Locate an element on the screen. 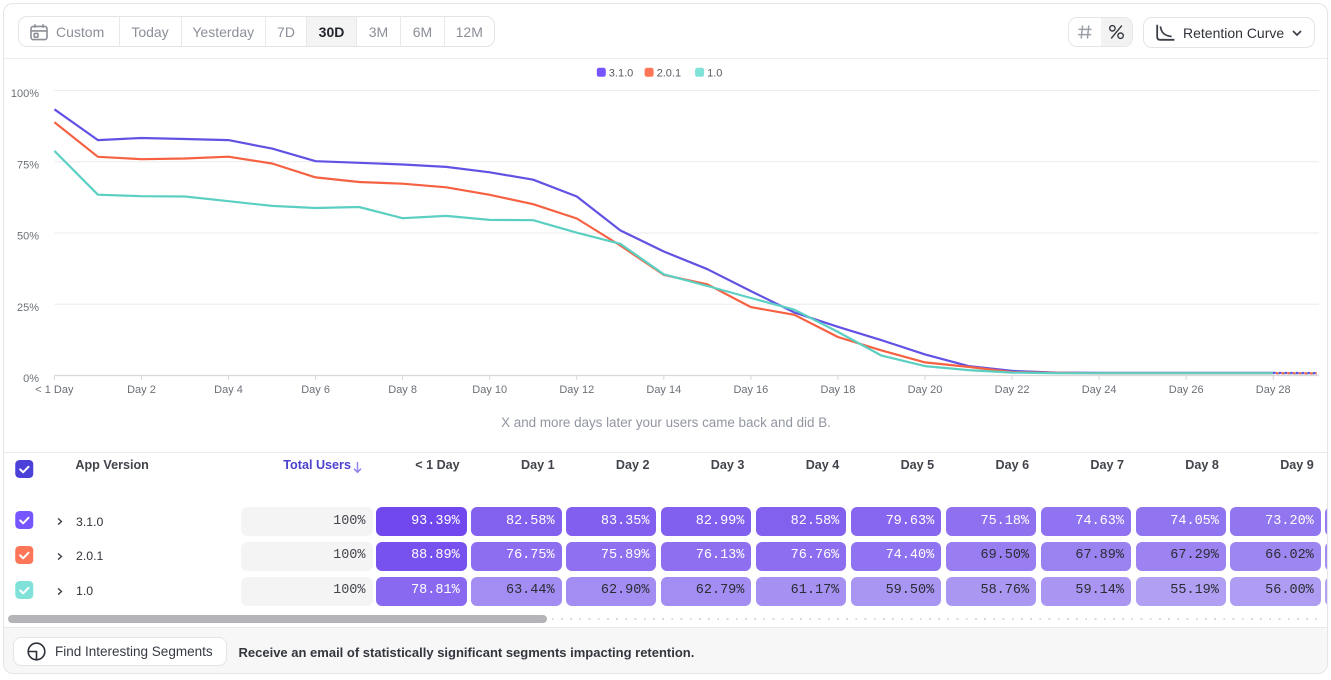 This screenshot has width=1331, height=680. svg-text: Day 20 is located at coordinates (925, 390).